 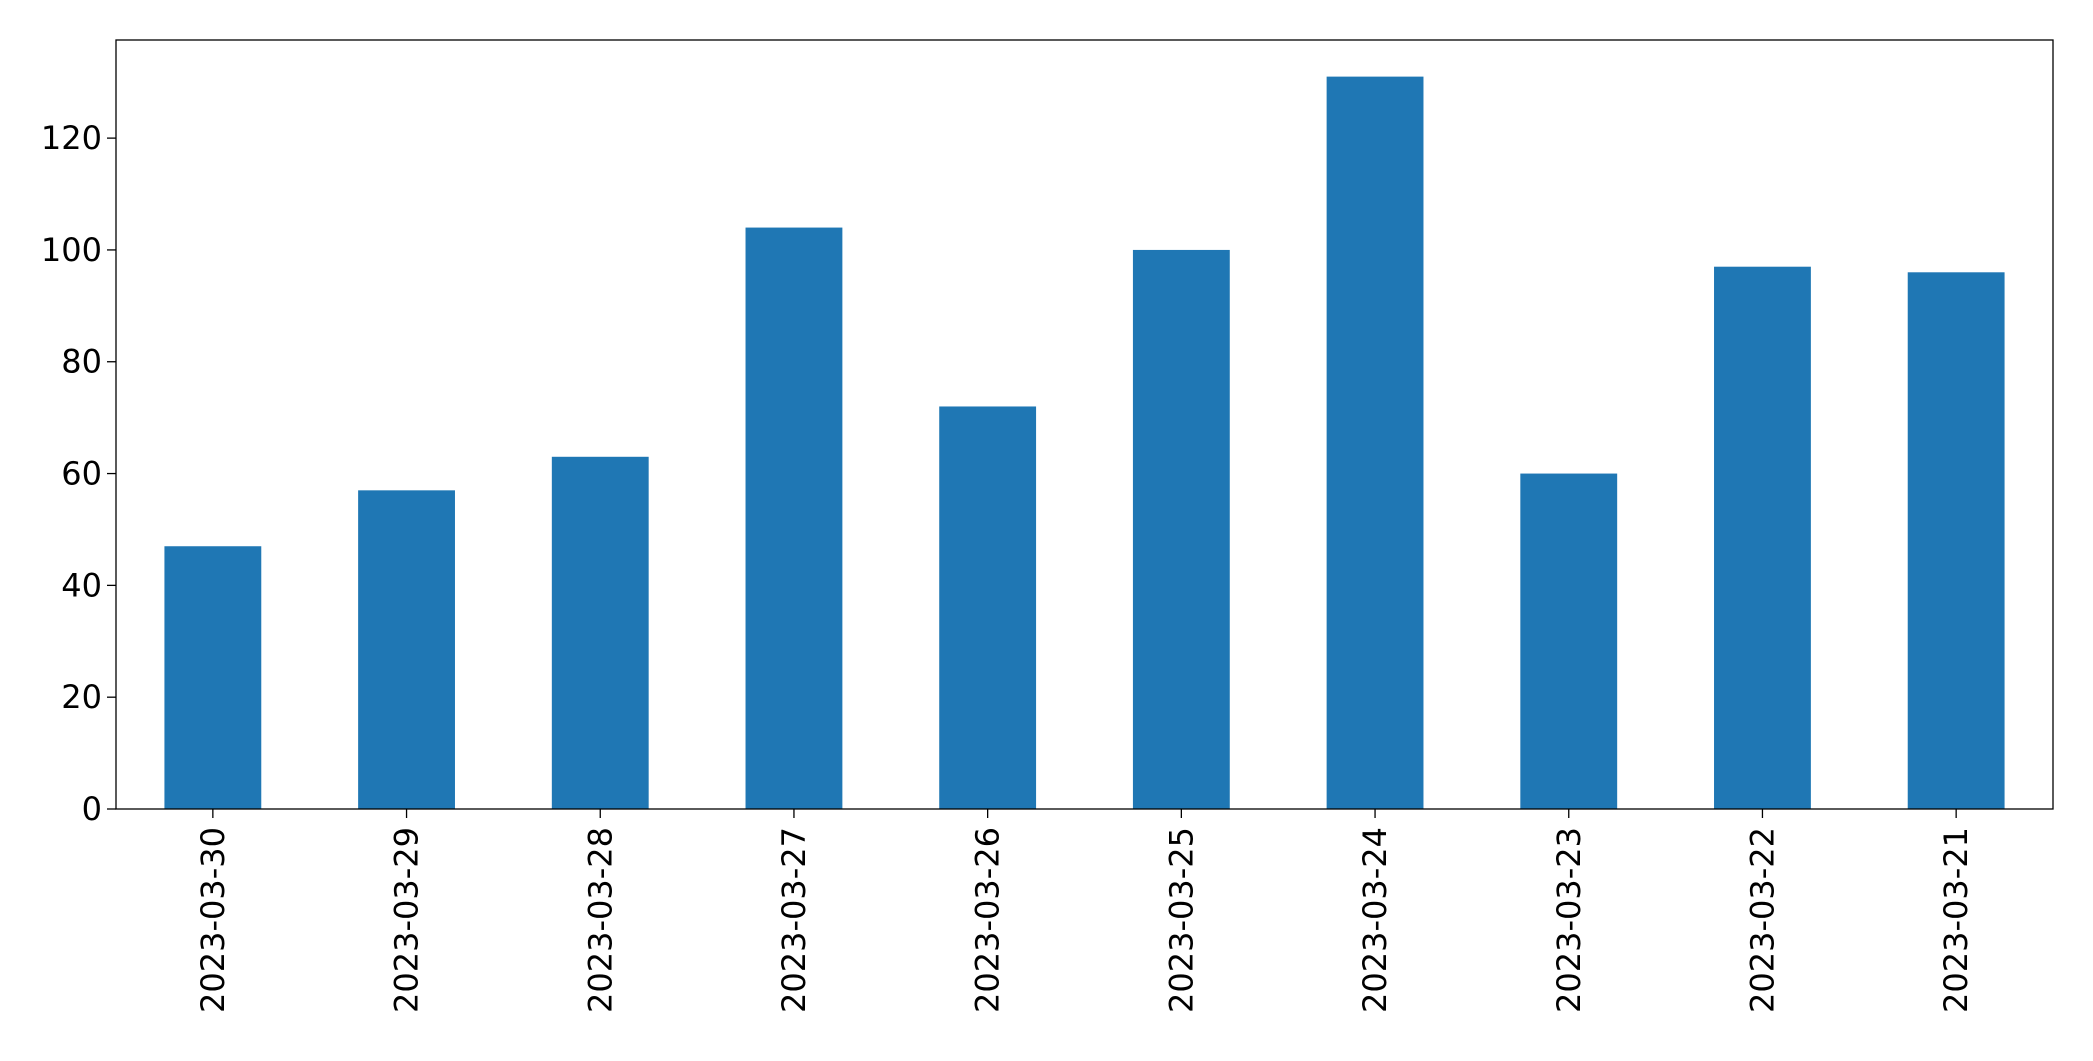 I want to click on y-tick-label: 60, so click(x=81, y=474).